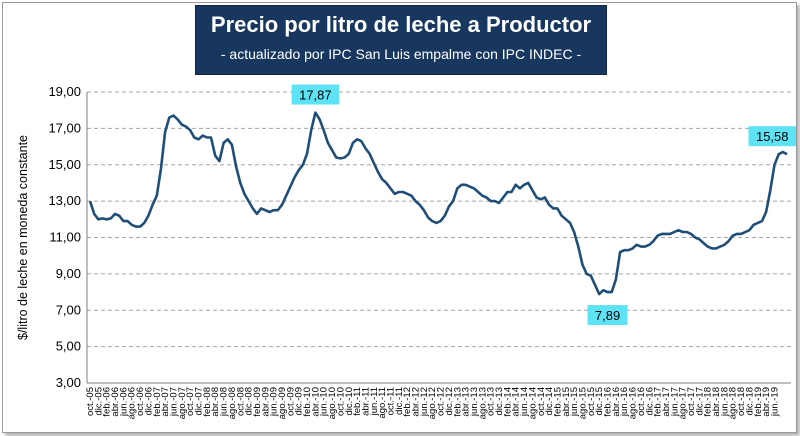 The image size is (800, 436). Describe the element at coordinates (257, 402) in the screenshot. I see `x-tick-label: feb.-09` at that location.